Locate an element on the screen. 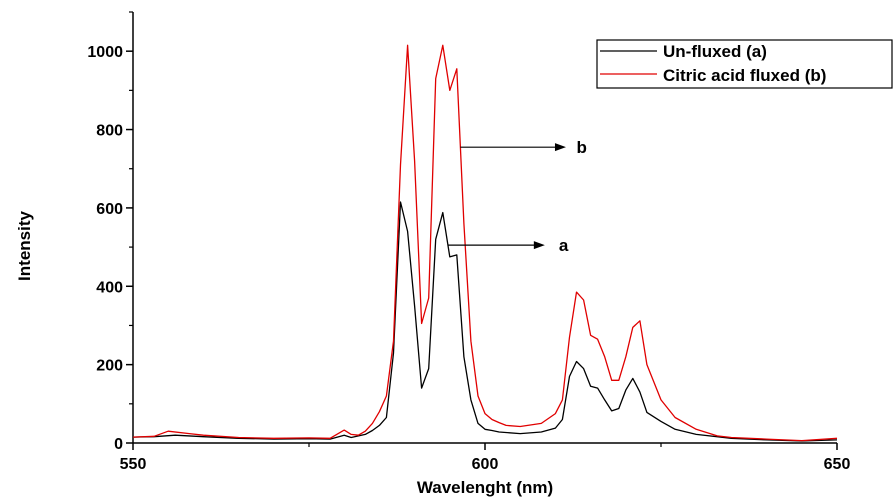 The width and height of the screenshot is (896, 502). x-tick-label: 650 is located at coordinates (837, 464).